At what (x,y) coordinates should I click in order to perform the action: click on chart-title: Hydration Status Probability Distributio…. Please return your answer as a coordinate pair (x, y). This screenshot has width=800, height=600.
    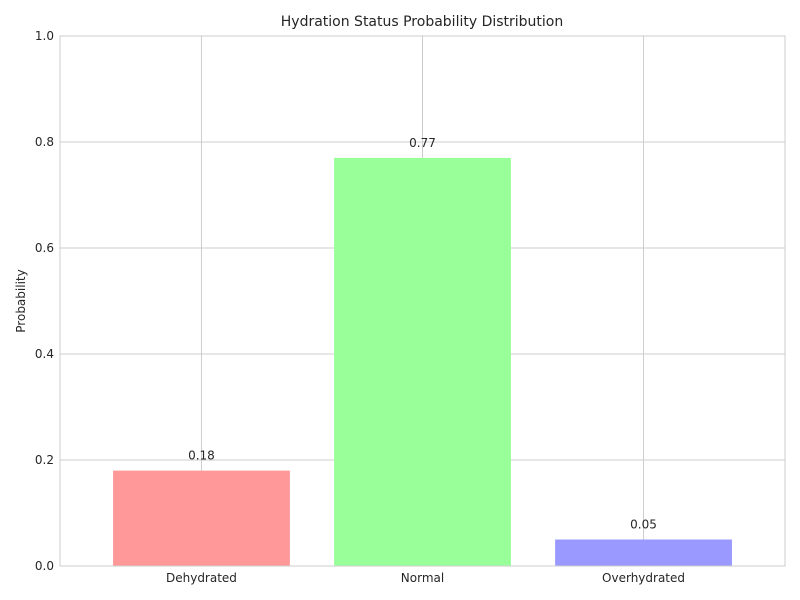
    Looking at the image, I should click on (422, 22).